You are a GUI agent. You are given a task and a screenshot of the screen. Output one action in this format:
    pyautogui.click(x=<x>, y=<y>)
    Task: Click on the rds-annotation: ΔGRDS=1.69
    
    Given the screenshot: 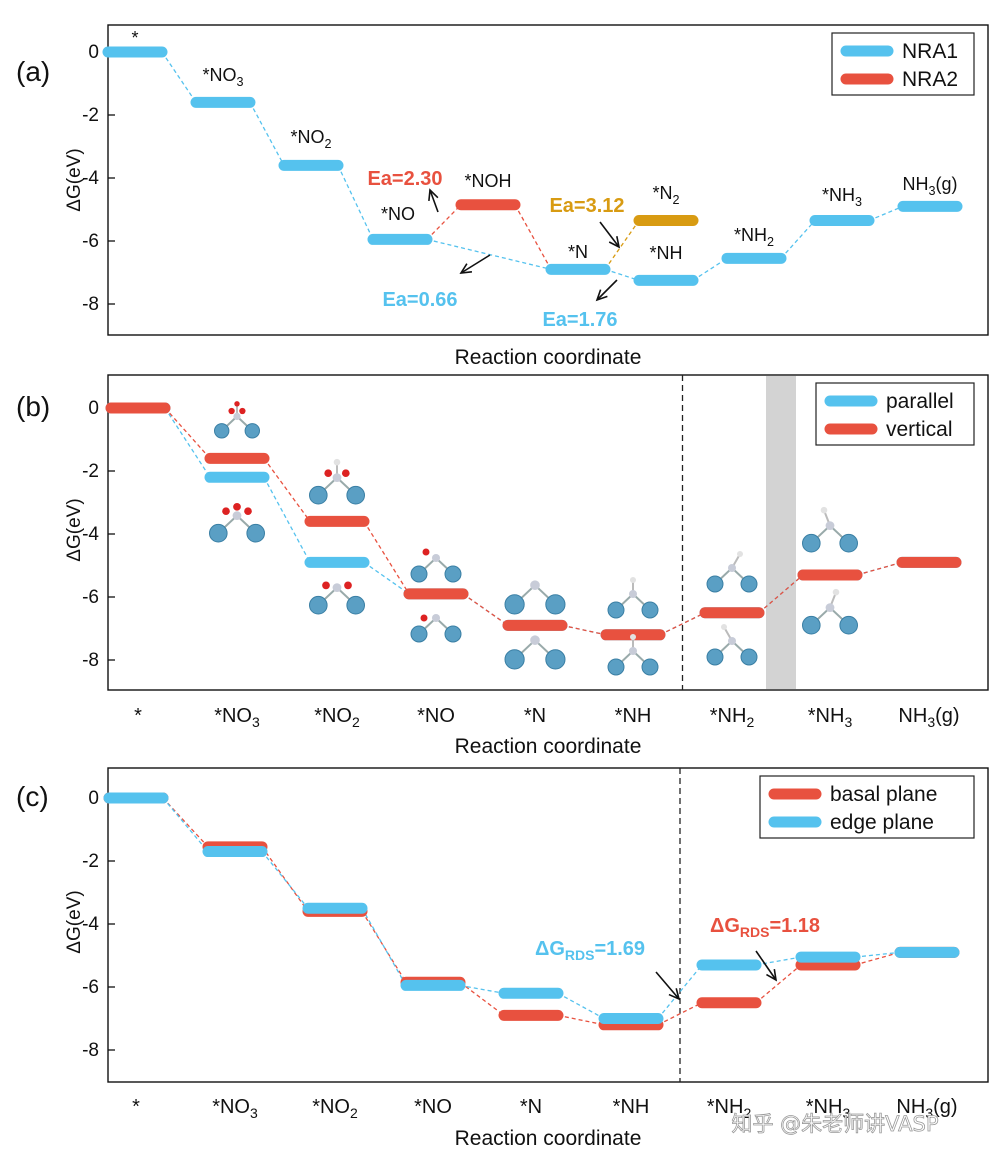 What is the action you would take?
    pyautogui.click(x=590, y=950)
    